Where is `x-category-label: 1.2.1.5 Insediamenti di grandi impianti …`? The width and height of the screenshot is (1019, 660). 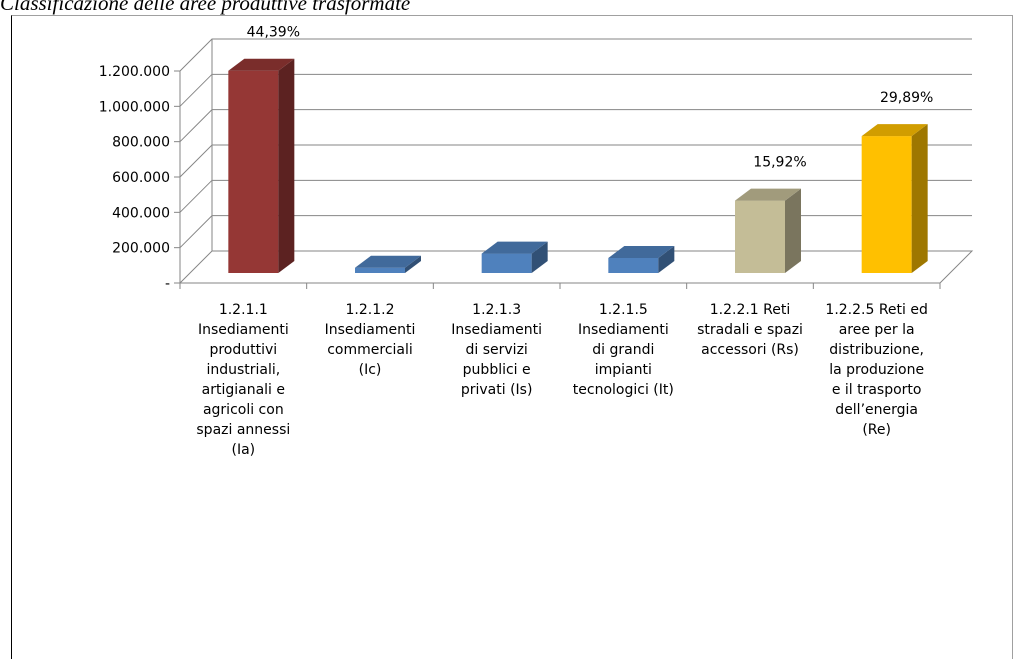
x-category-label: 1.2.1.5 Insediamenti di grandi impianti … is located at coordinates (623, 350).